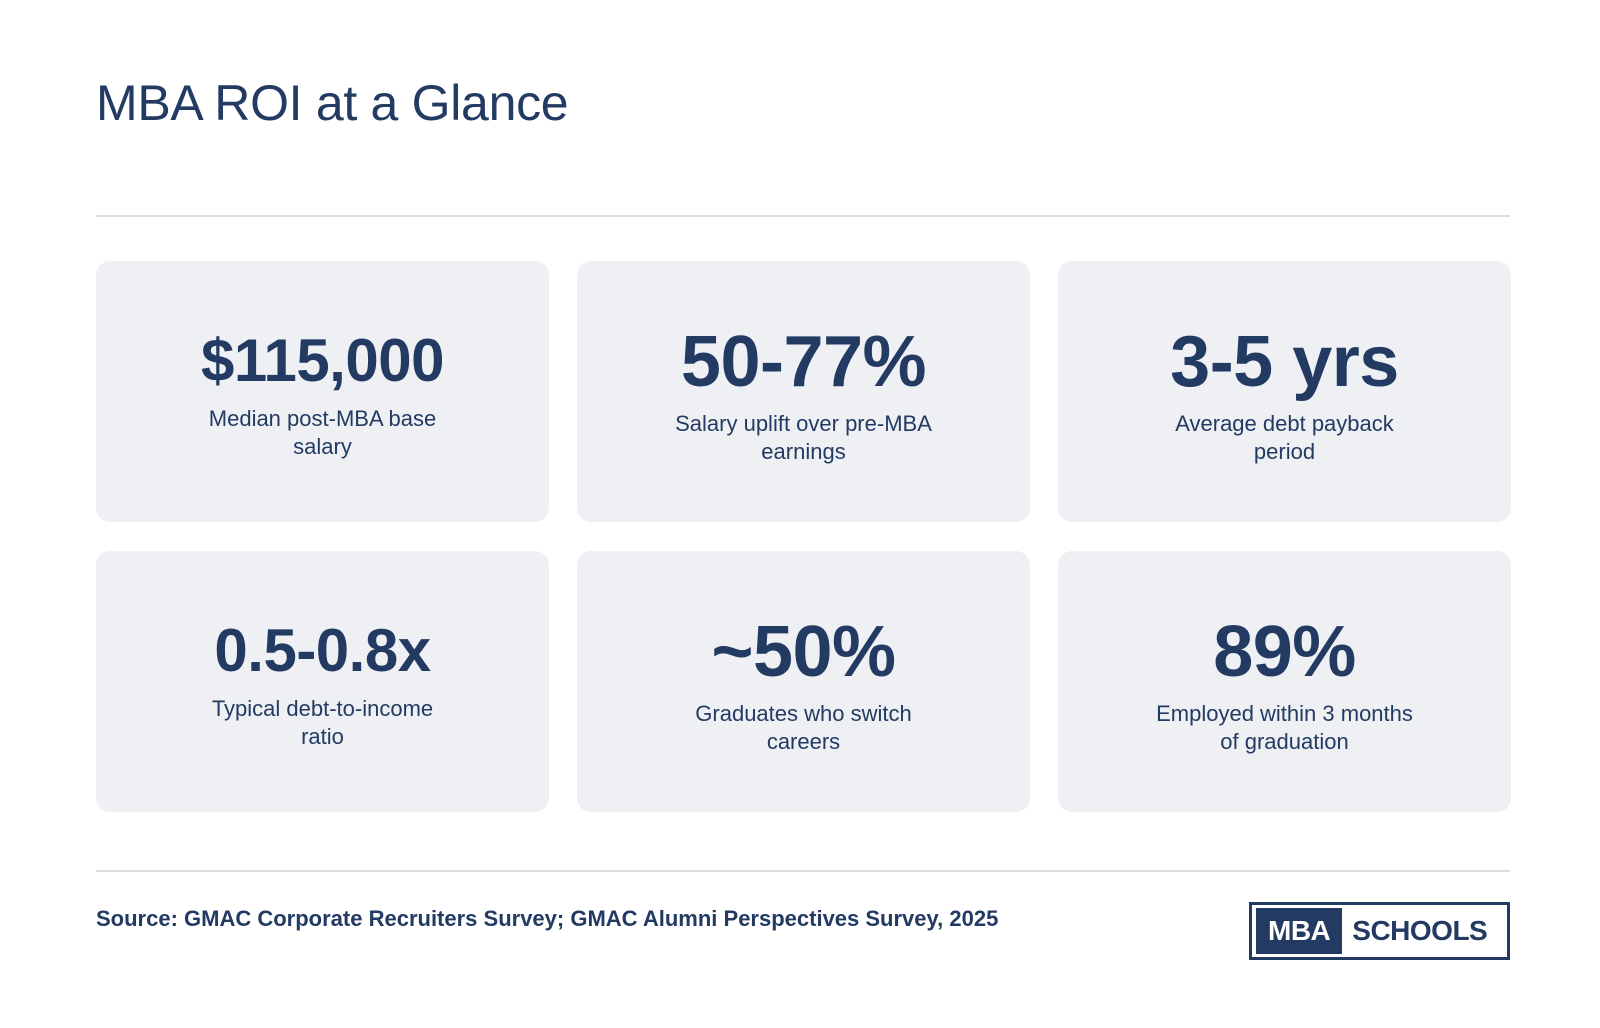 The height and width of the screenshot is (1028, 1600). I want to click on stat-card-career-switch: ~50% Graduates who switch careers, so click(803, 681).